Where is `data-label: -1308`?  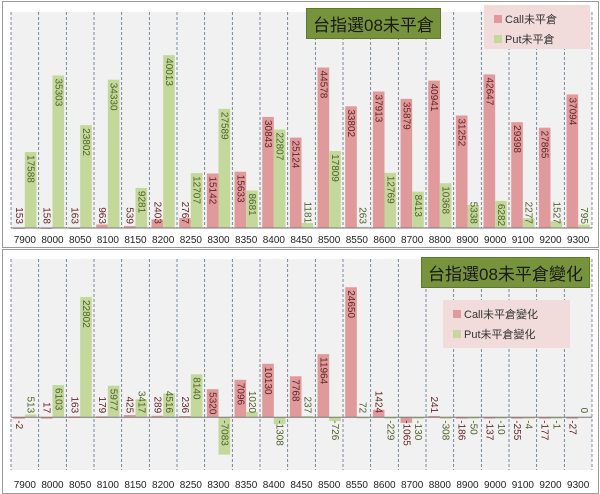
data-label: -1308 is located at coordinates (279, 433).